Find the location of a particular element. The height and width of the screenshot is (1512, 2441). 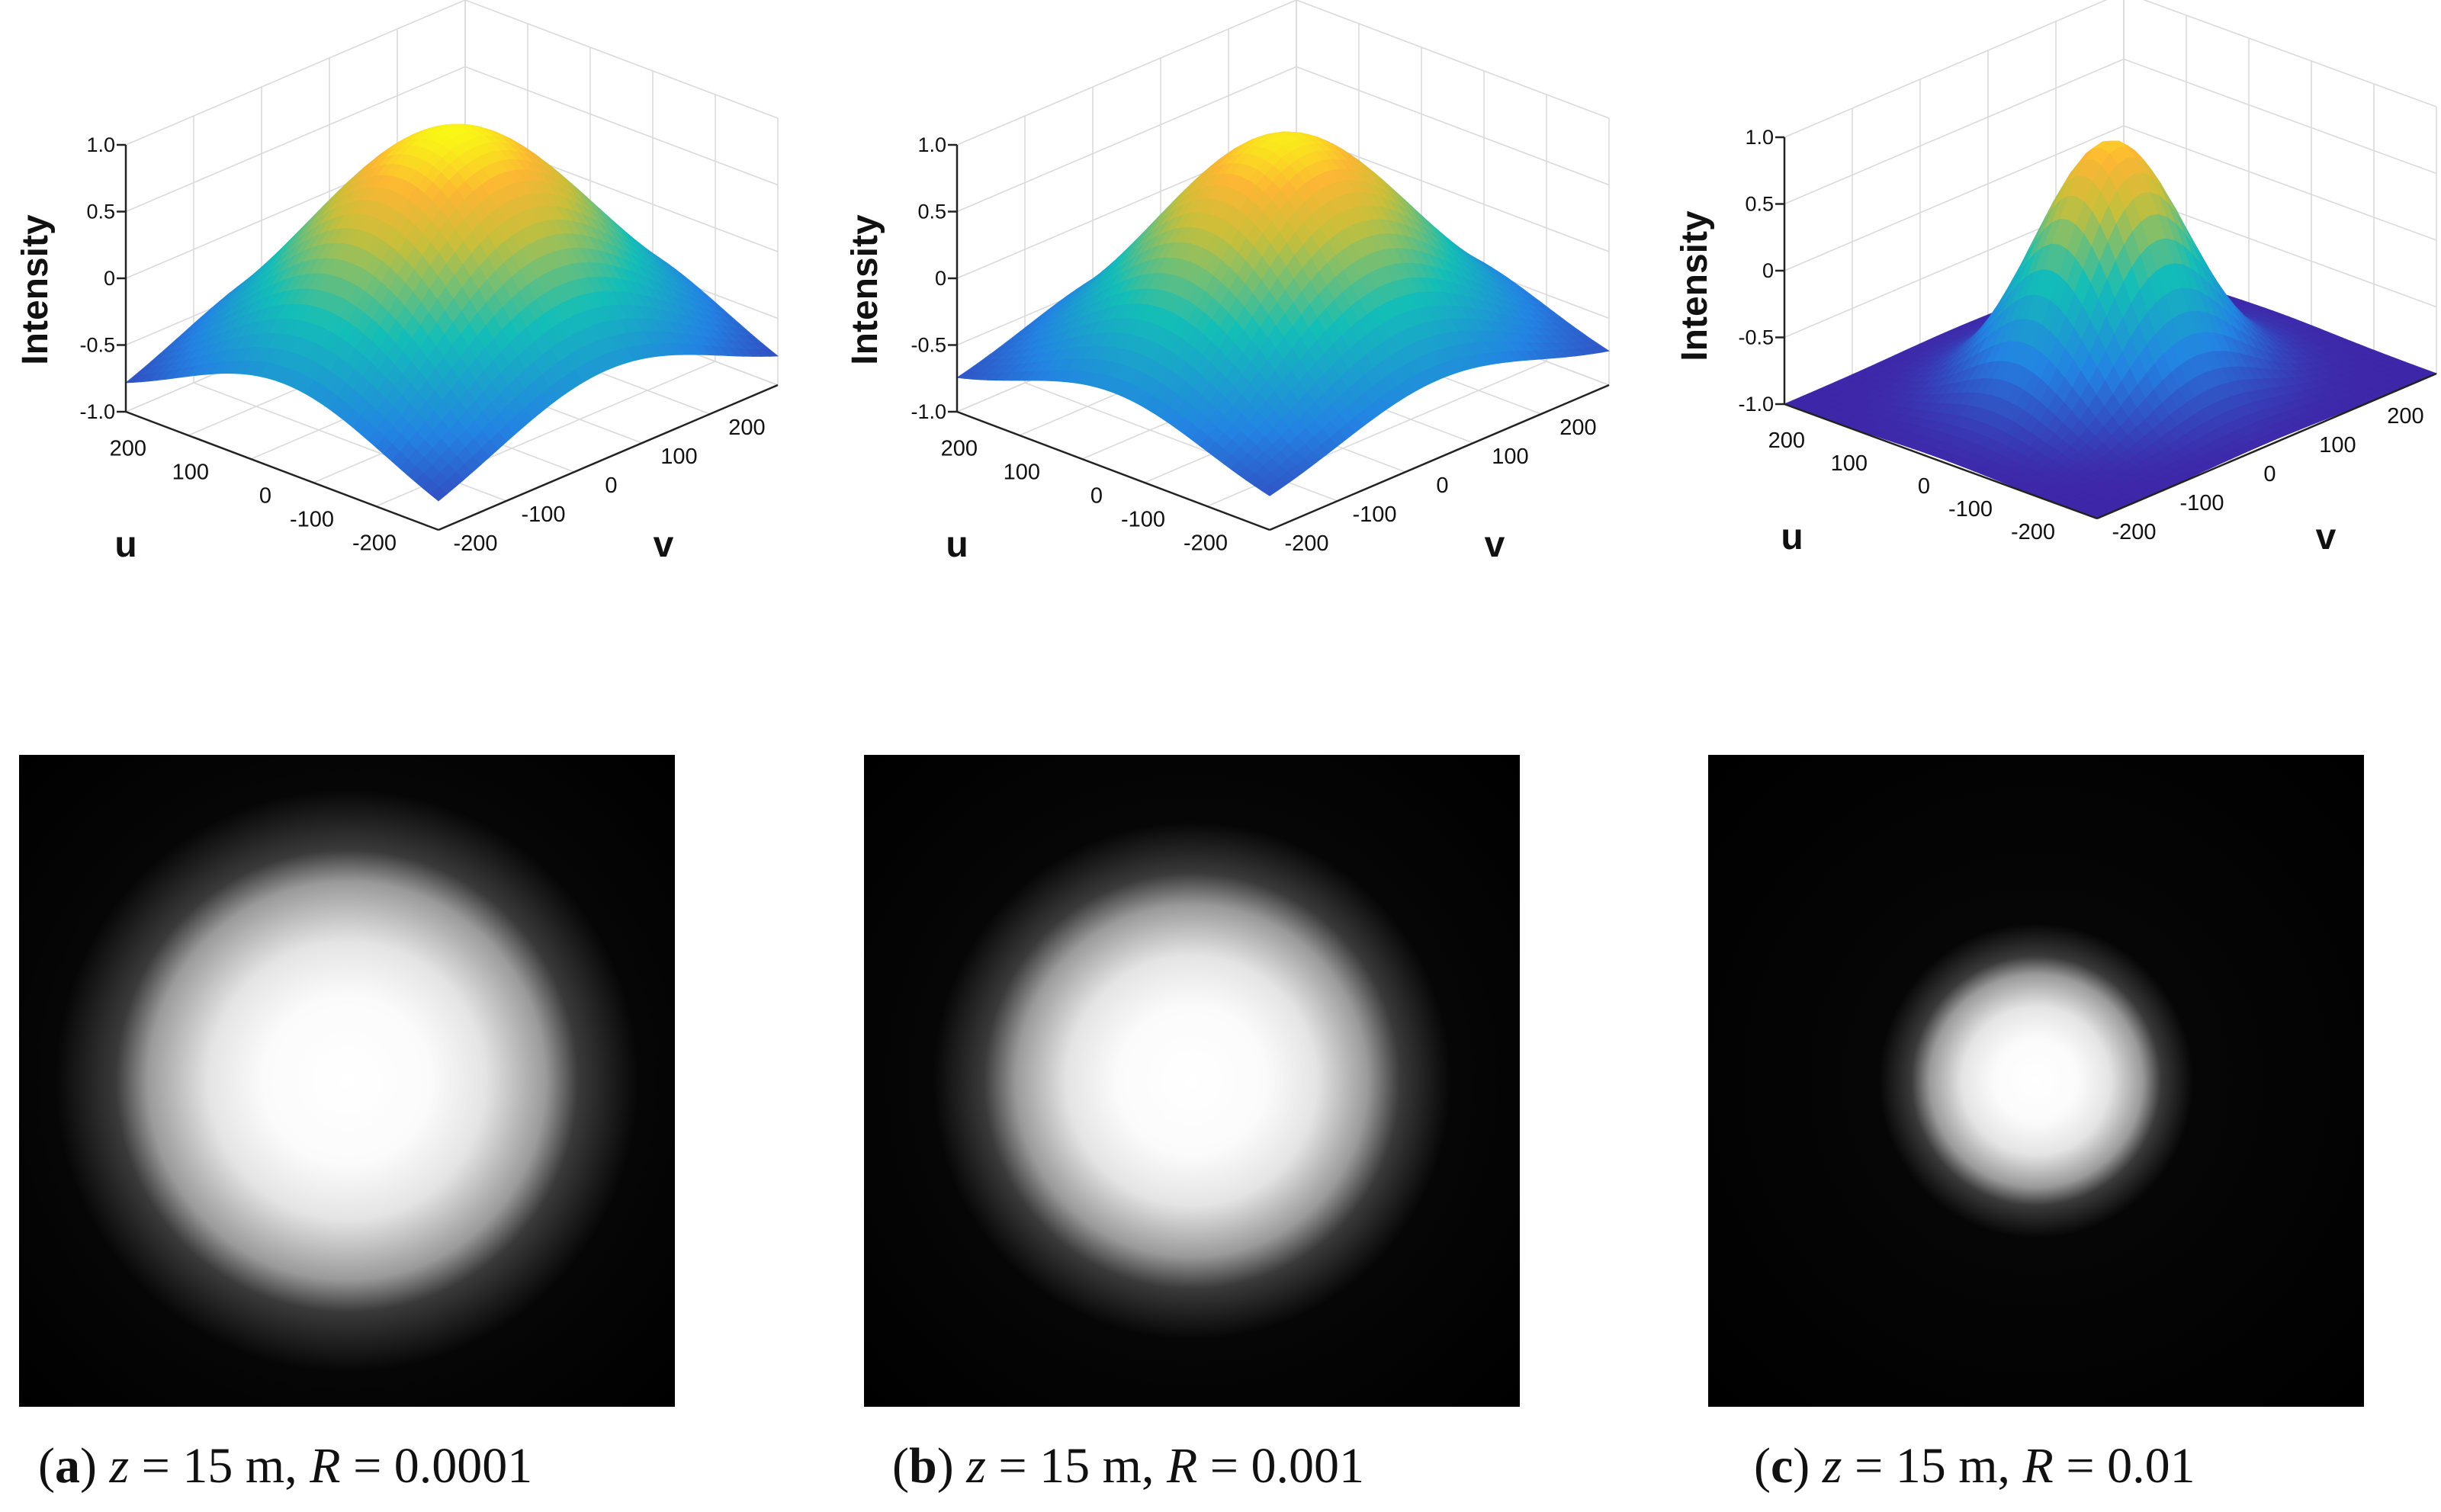

caption-letter: a is located at coordinates (67, 1466).